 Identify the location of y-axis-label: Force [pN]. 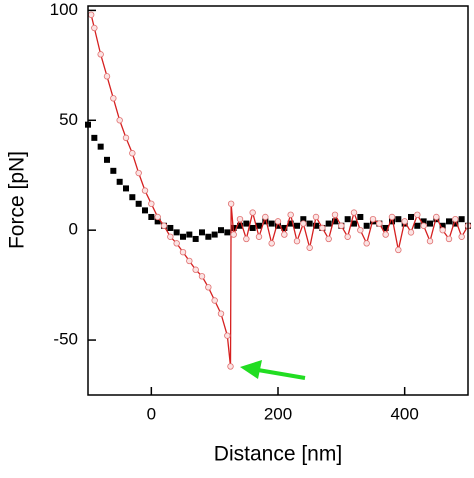
(17, 200).